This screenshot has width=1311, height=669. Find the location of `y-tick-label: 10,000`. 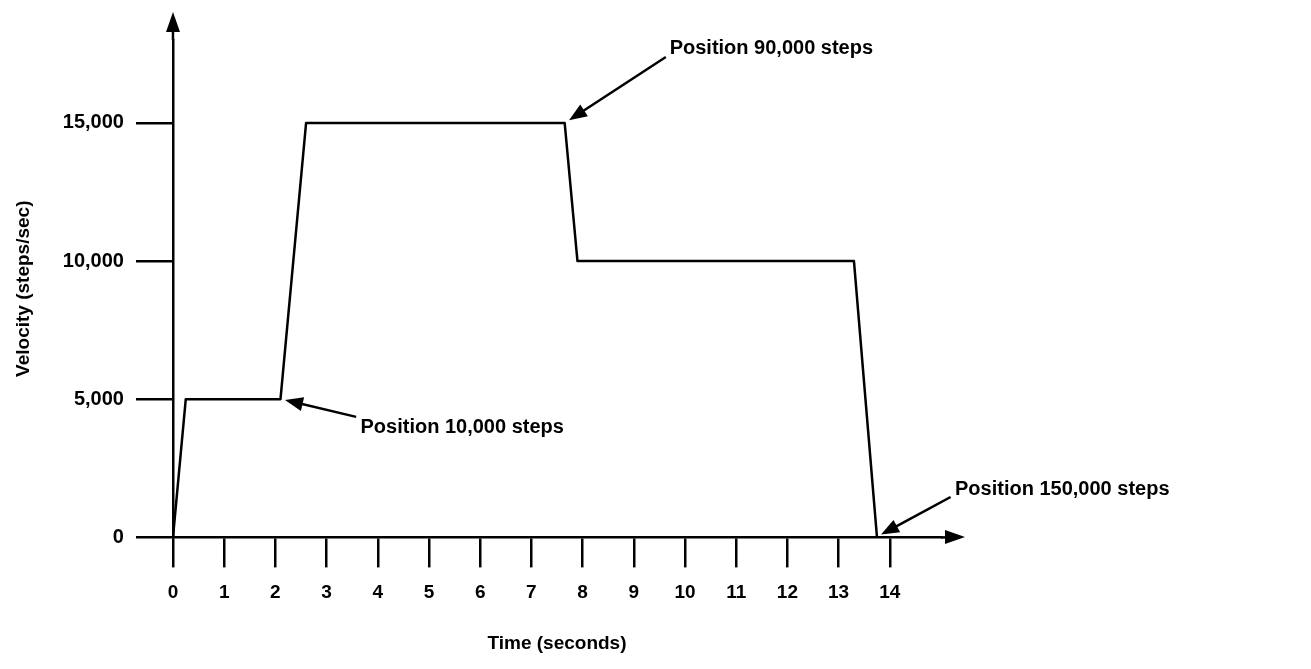

y-tick-label: 10,000 is located at coordinates (93, 259).